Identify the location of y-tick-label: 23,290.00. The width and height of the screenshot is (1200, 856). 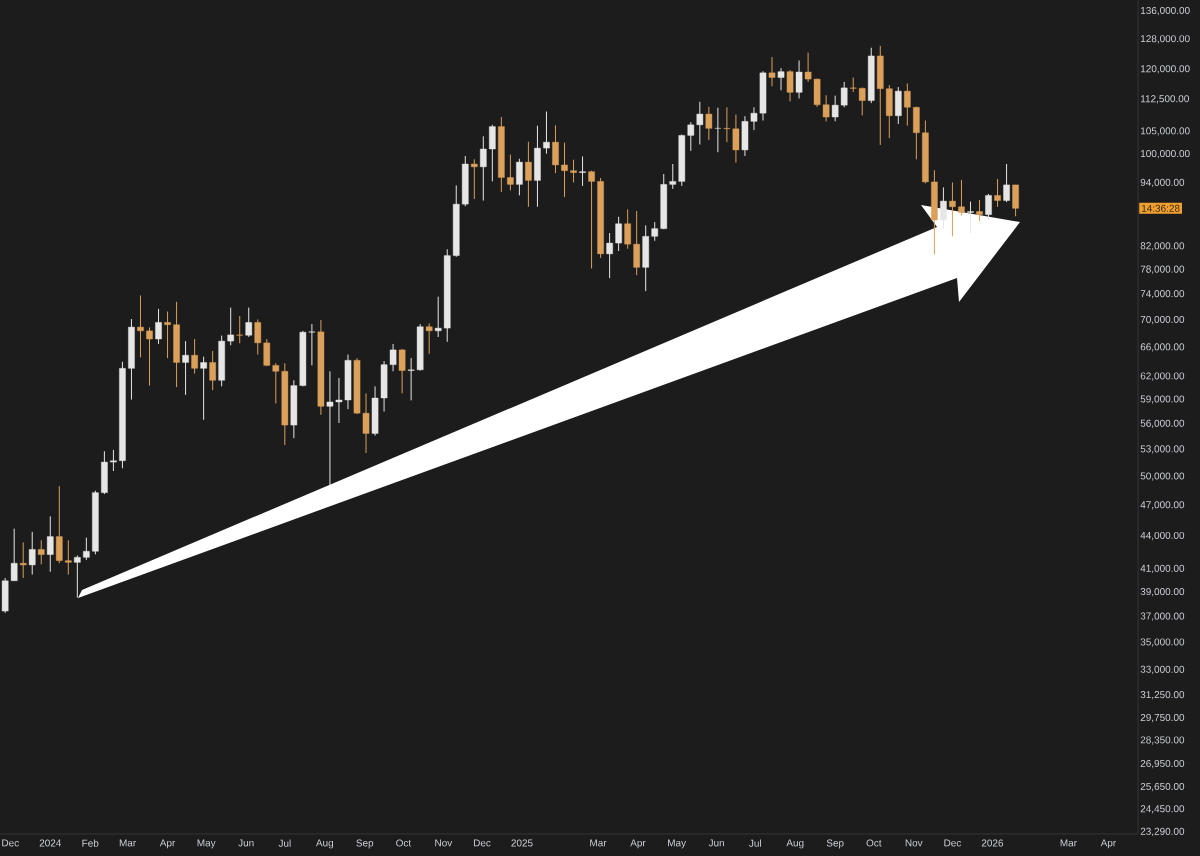
(1162, 832).